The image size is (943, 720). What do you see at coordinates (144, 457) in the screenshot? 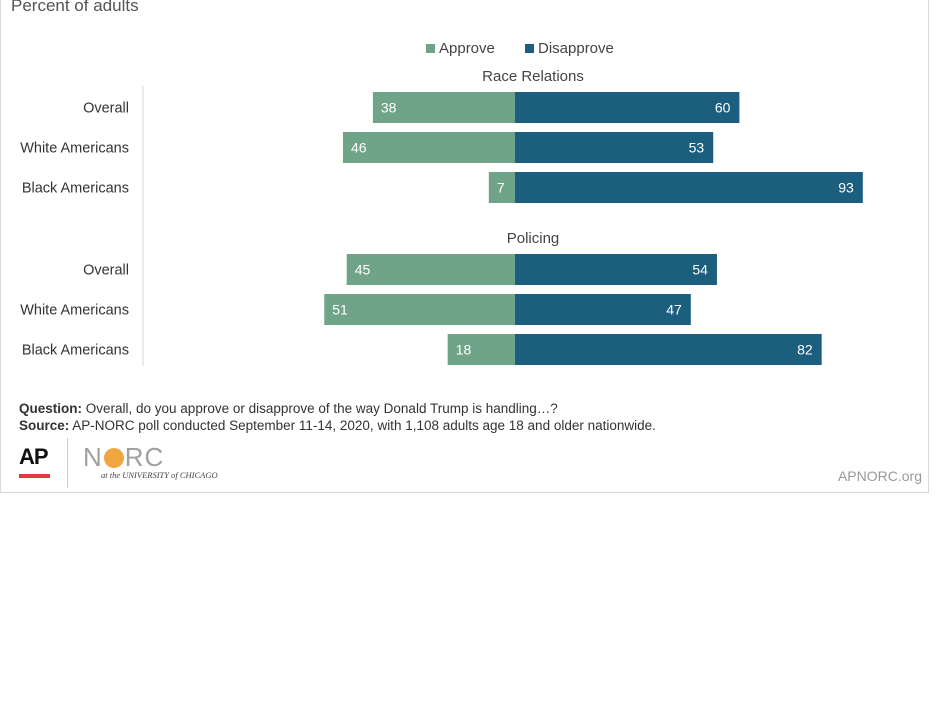
I see `norc-logo-rc: RC` at bounding box center [144, 457].